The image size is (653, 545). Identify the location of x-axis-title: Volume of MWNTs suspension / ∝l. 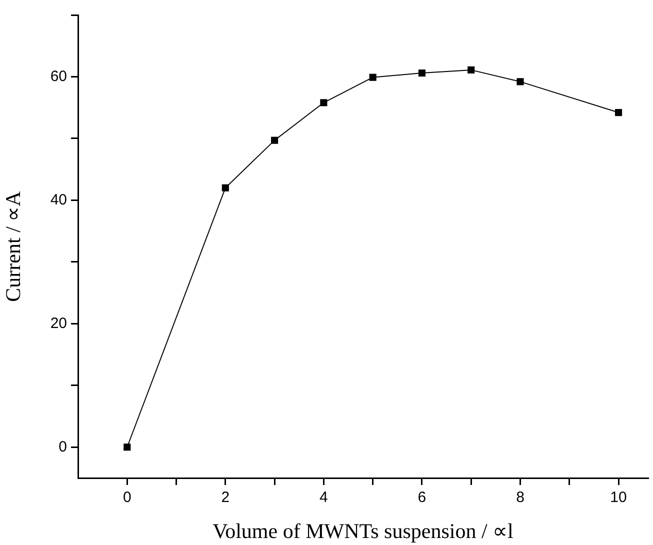
(363, 530).